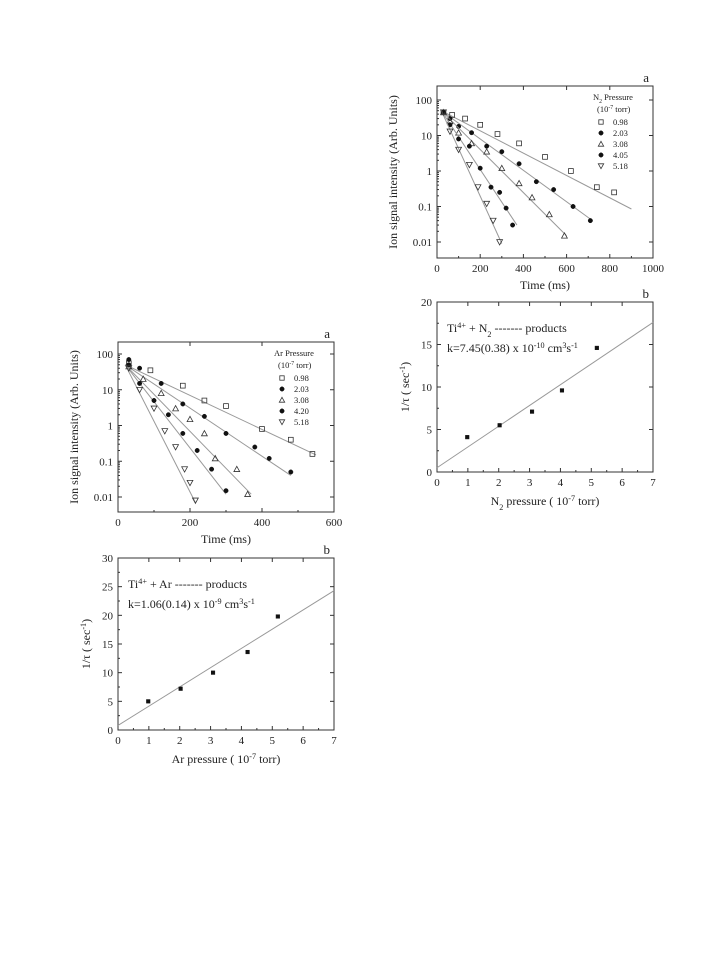  I want to click on x-tick-label: 2, so click(180, 741).